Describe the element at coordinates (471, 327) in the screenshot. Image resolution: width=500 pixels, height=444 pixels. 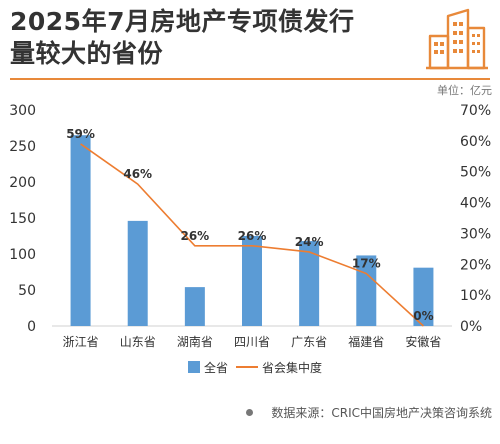
I see `y-right-tick-label: 0%` at that location.